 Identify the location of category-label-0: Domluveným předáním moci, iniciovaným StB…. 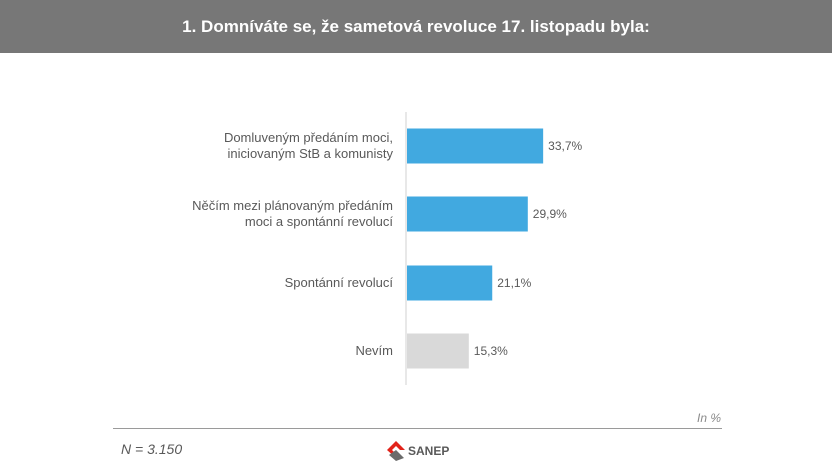
(309, 145).